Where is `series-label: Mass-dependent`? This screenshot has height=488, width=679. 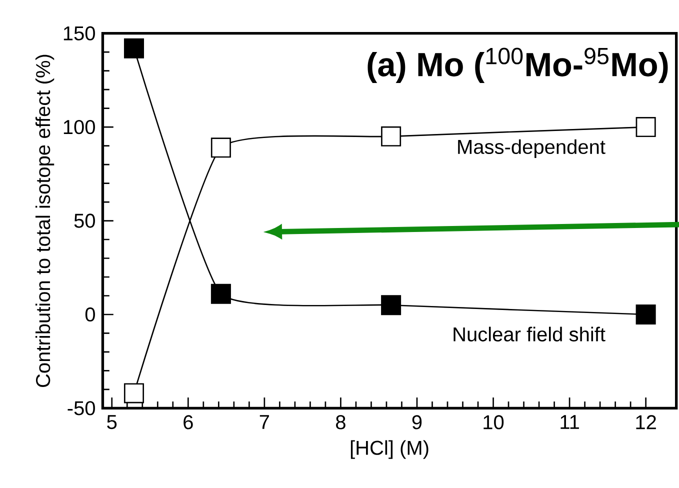
series-label: Mass-dependent is located at coordinates (532, 148).